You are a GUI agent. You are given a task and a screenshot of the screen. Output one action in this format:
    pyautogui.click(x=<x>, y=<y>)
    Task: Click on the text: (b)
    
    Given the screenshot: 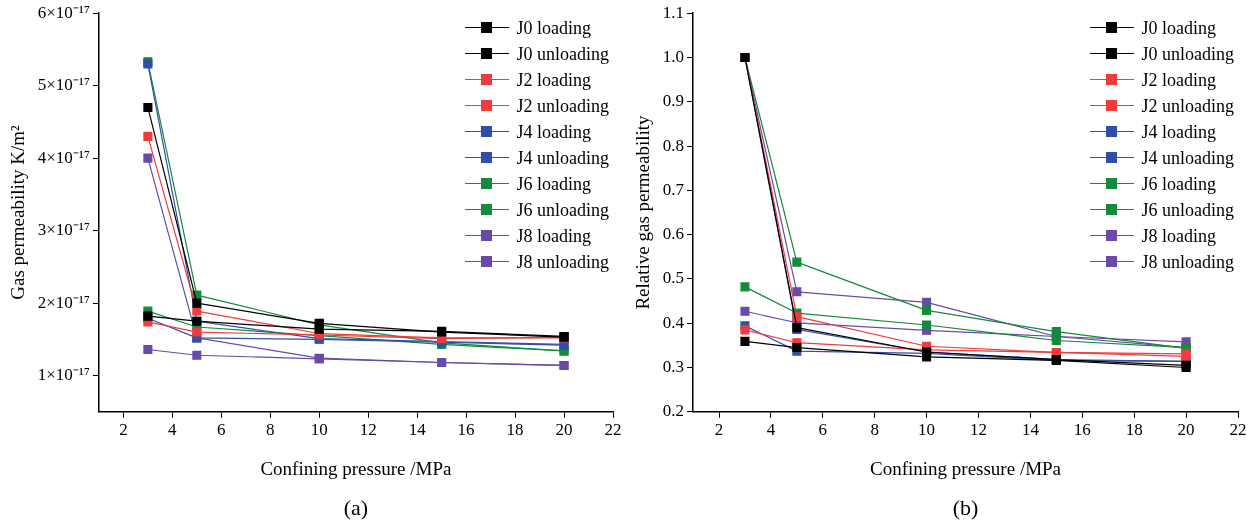 What is the action you would take?
    pyautogui.click(x=965, y=507)
    